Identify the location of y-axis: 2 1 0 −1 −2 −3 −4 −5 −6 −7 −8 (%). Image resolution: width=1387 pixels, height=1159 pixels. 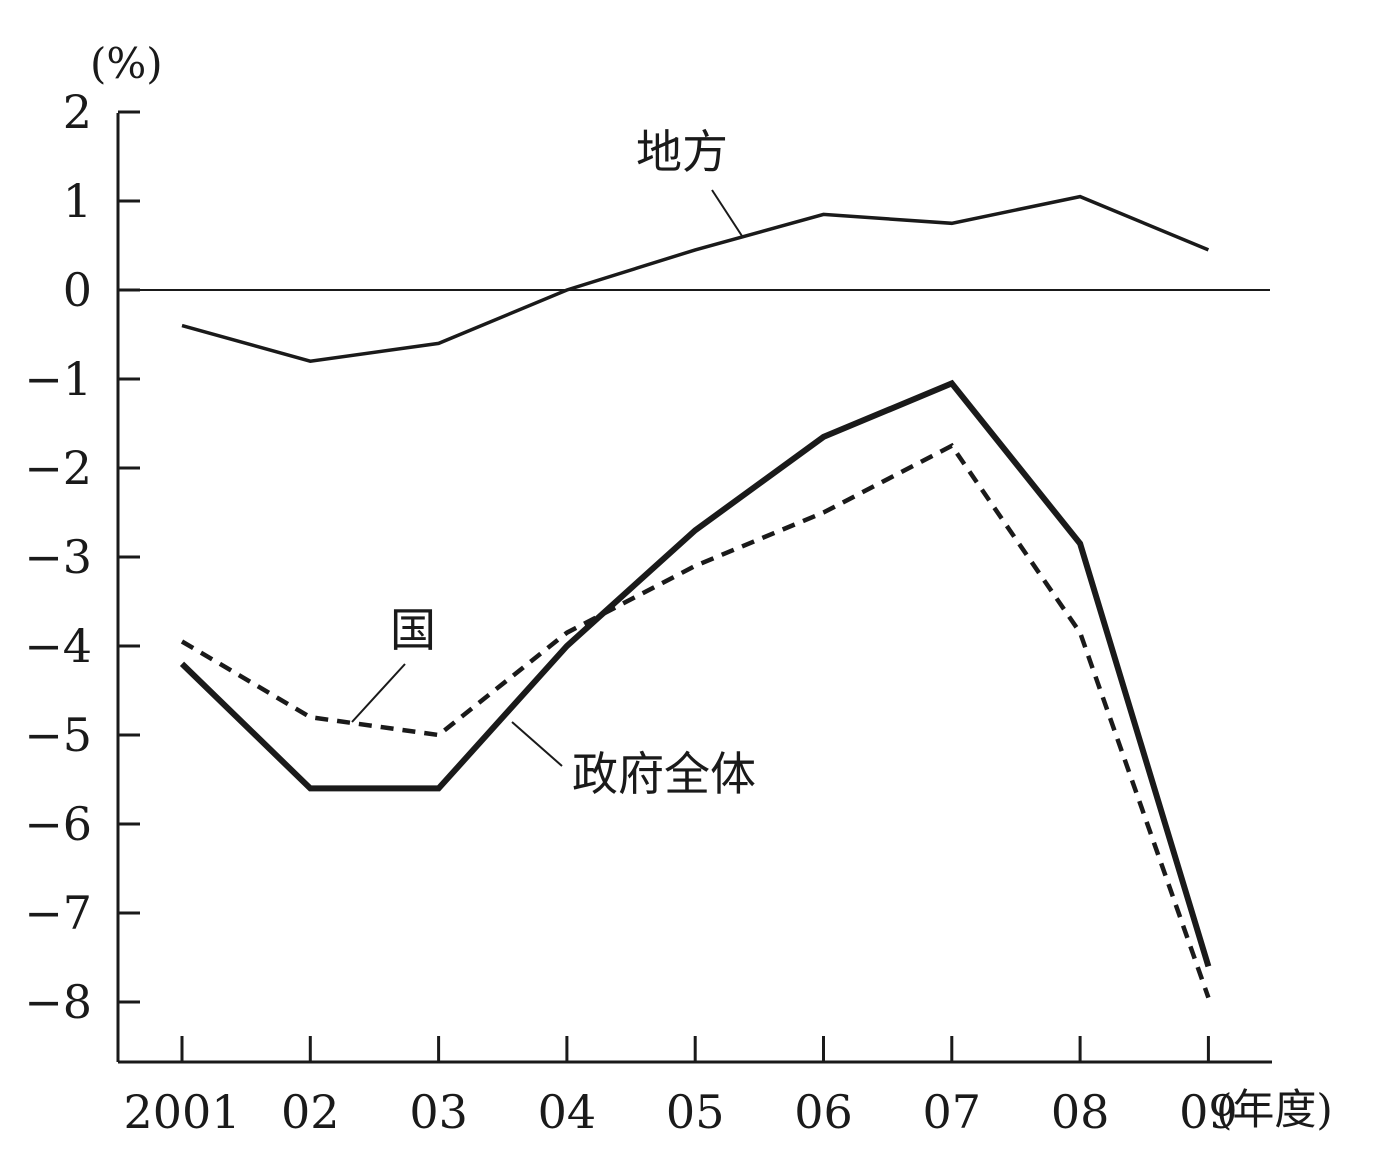
(93, 550).